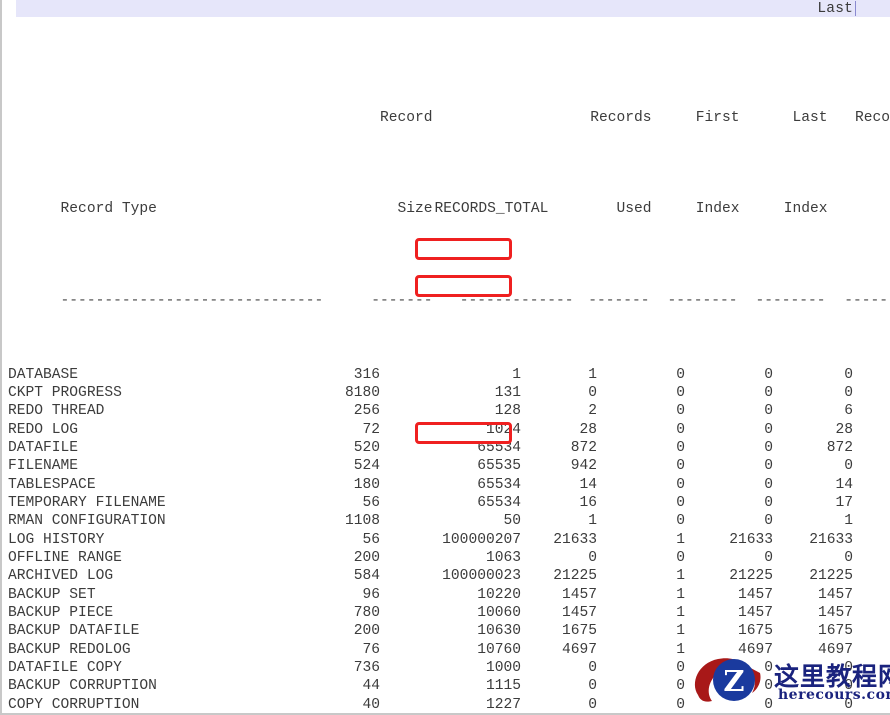  What do you see at coordinates (61, 613) in the screenshot?
I see `cell-record-type: BACKUP PIECE` at bounding box center [61, 613].